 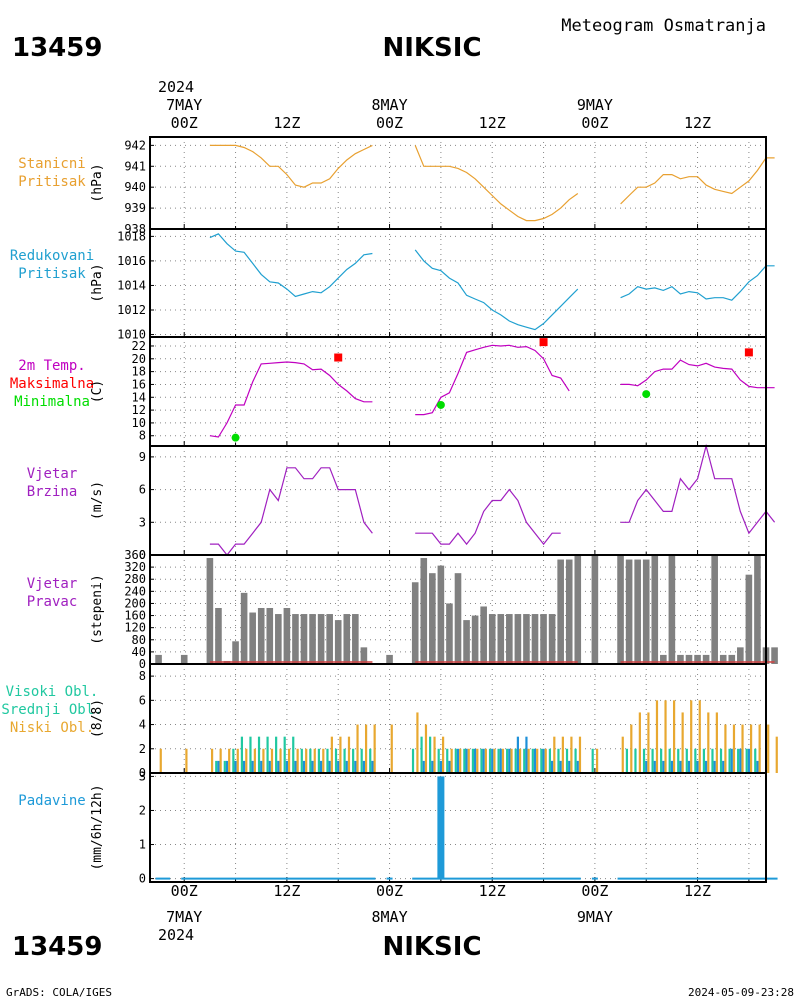 What do you see at coordinates (458, 391) in the screenshot?
I see `panel-frame` at bounding box center [458, 391].